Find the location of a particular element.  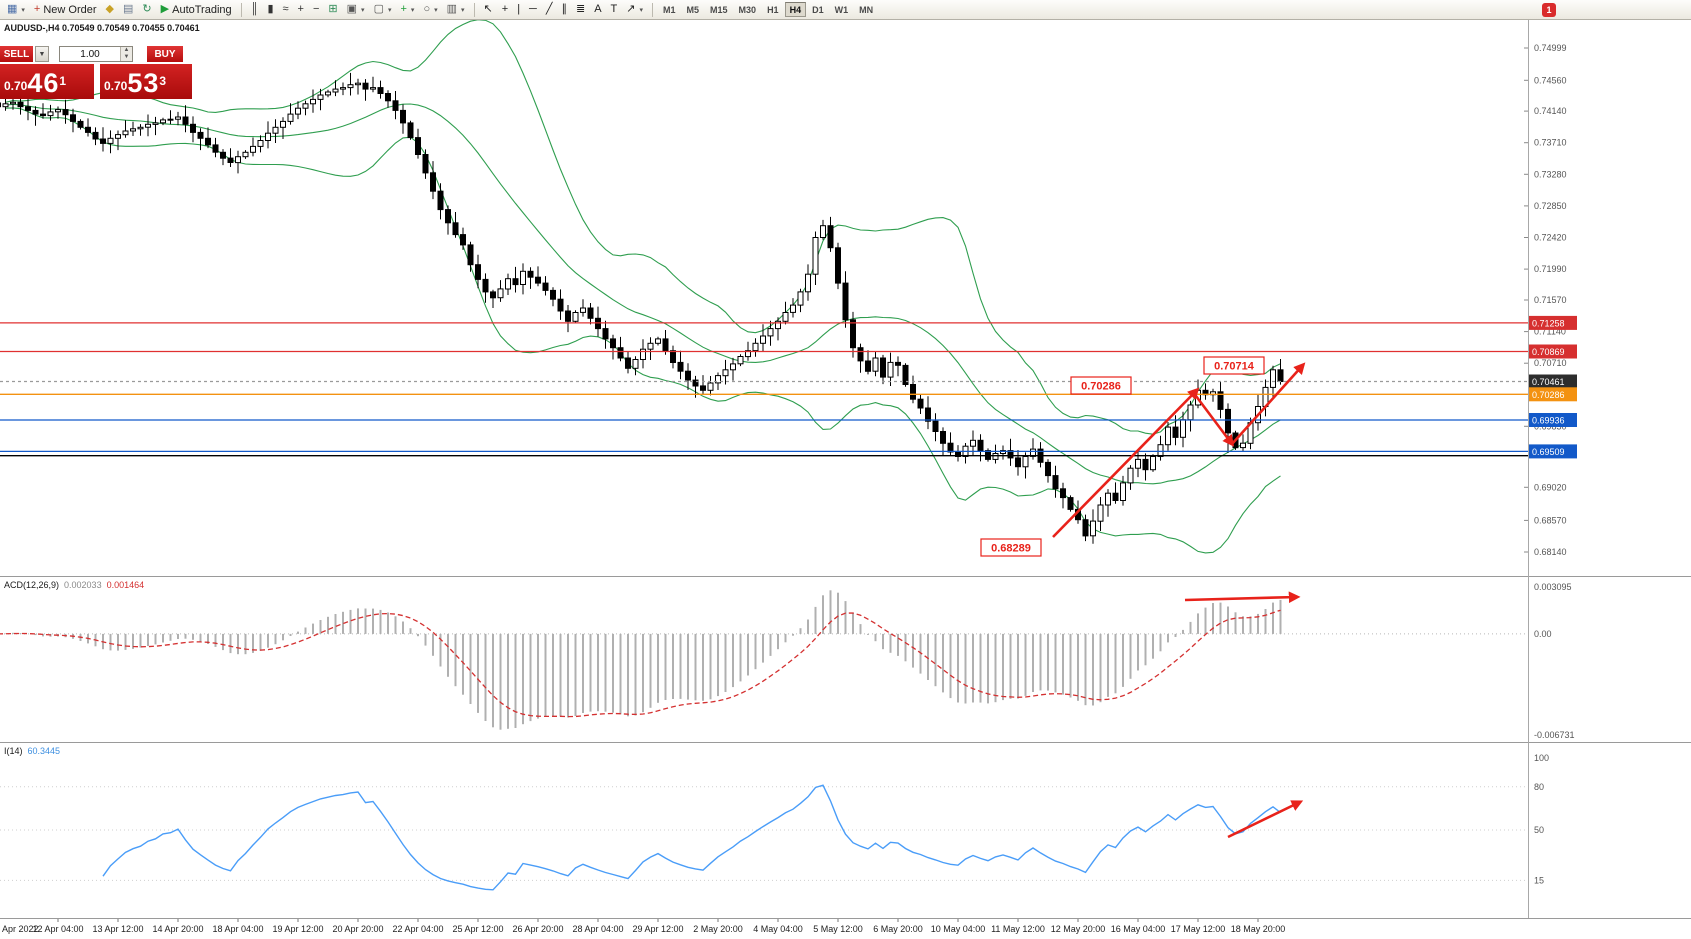

sell-price-button: 0.70 46 1 is located at coordinates (47, 81).